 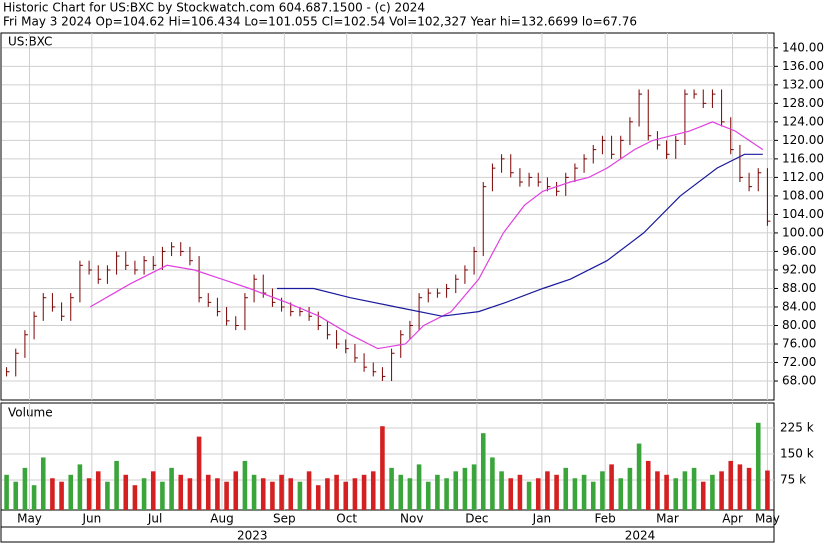 I want to click on y-tick-label: 128.00, so click(x=803, y=103).